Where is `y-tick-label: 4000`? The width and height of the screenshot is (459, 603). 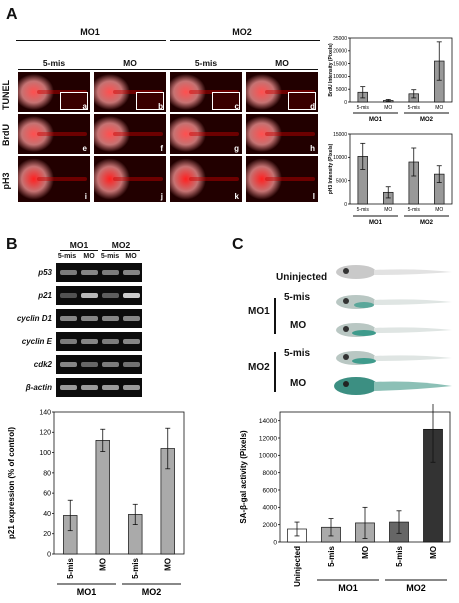
y-tick-label: 4000 is located at coordinates (270, 508).